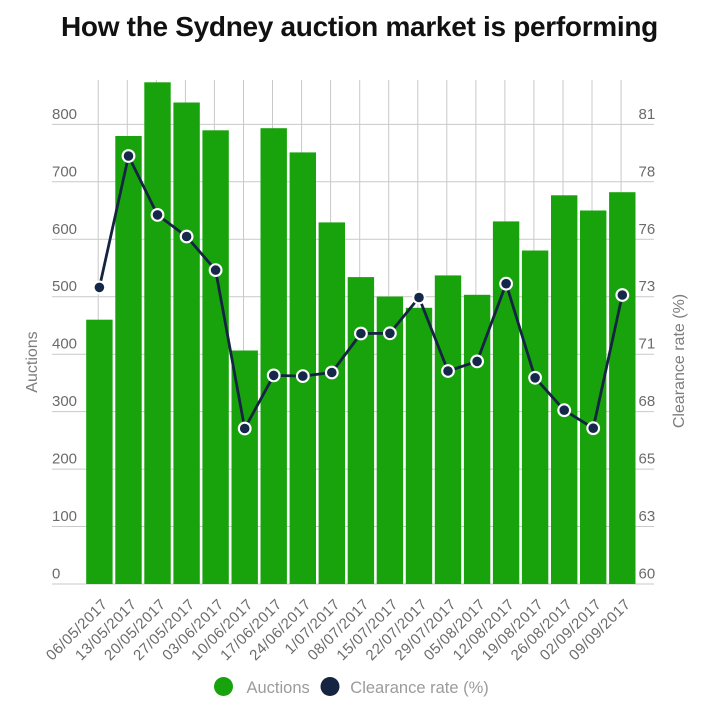  I want to click on svg-text: 800, so click(64, 114).